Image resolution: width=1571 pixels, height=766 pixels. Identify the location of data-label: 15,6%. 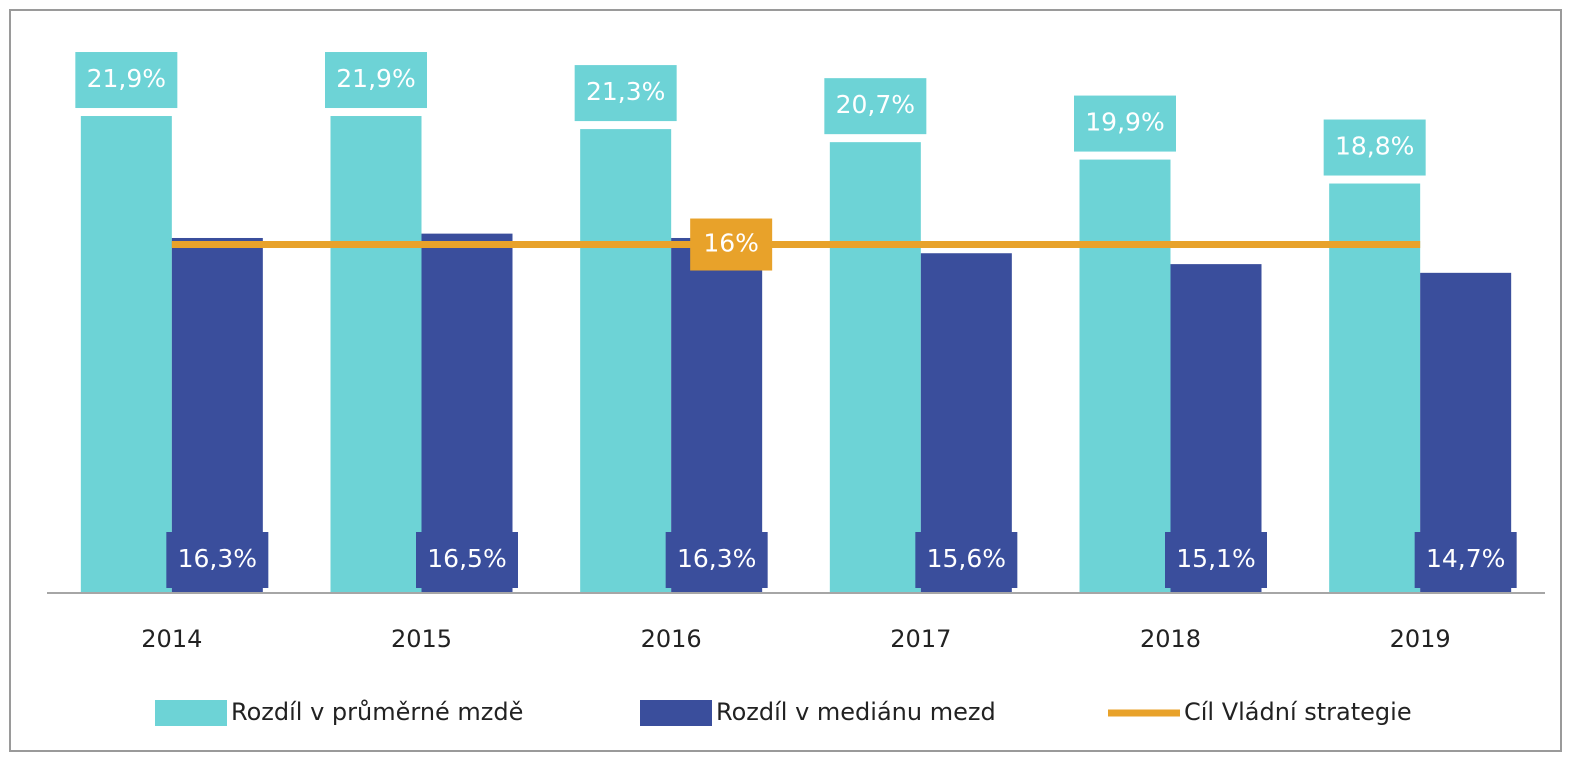
(966, 558).